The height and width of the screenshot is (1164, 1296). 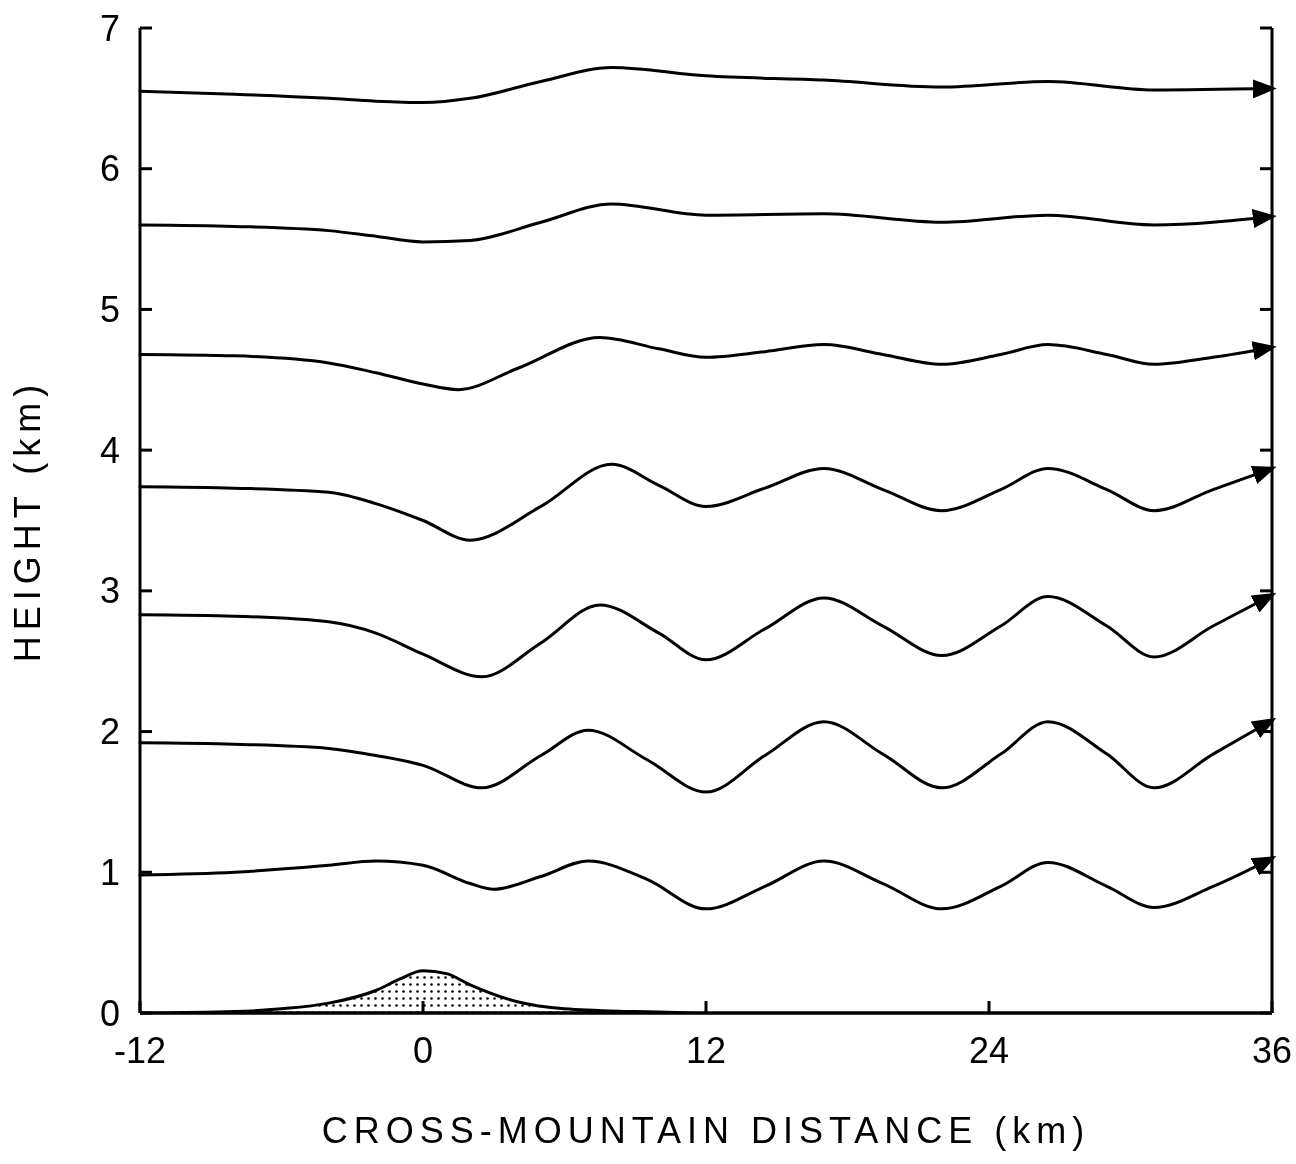 What do you see at coordinates (110, 28) in the screenshot?
I see `y-tick-label: 7` at bounding box center [110, 28].